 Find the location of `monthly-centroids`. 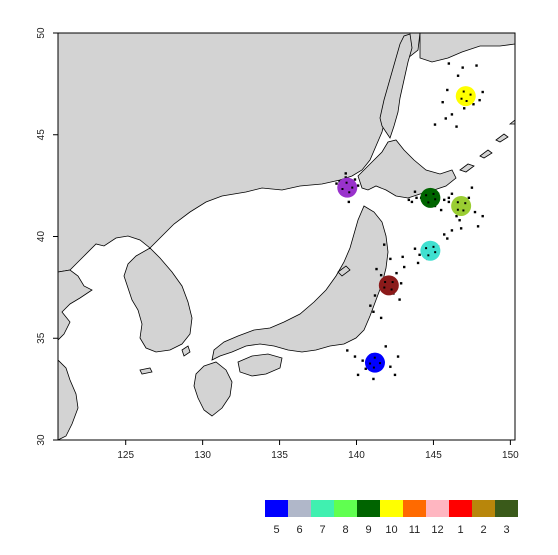

monthly-centroids is located at coordinates (406, 229).